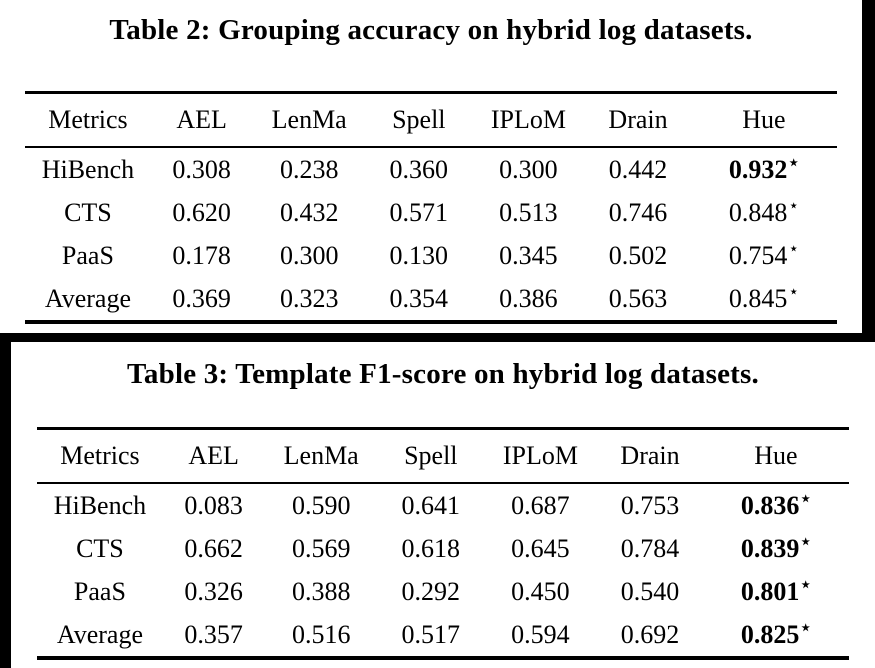 The width and height of the screenshot is (875, 668). I want to click on value-text: 0.388, so click(321, 591).